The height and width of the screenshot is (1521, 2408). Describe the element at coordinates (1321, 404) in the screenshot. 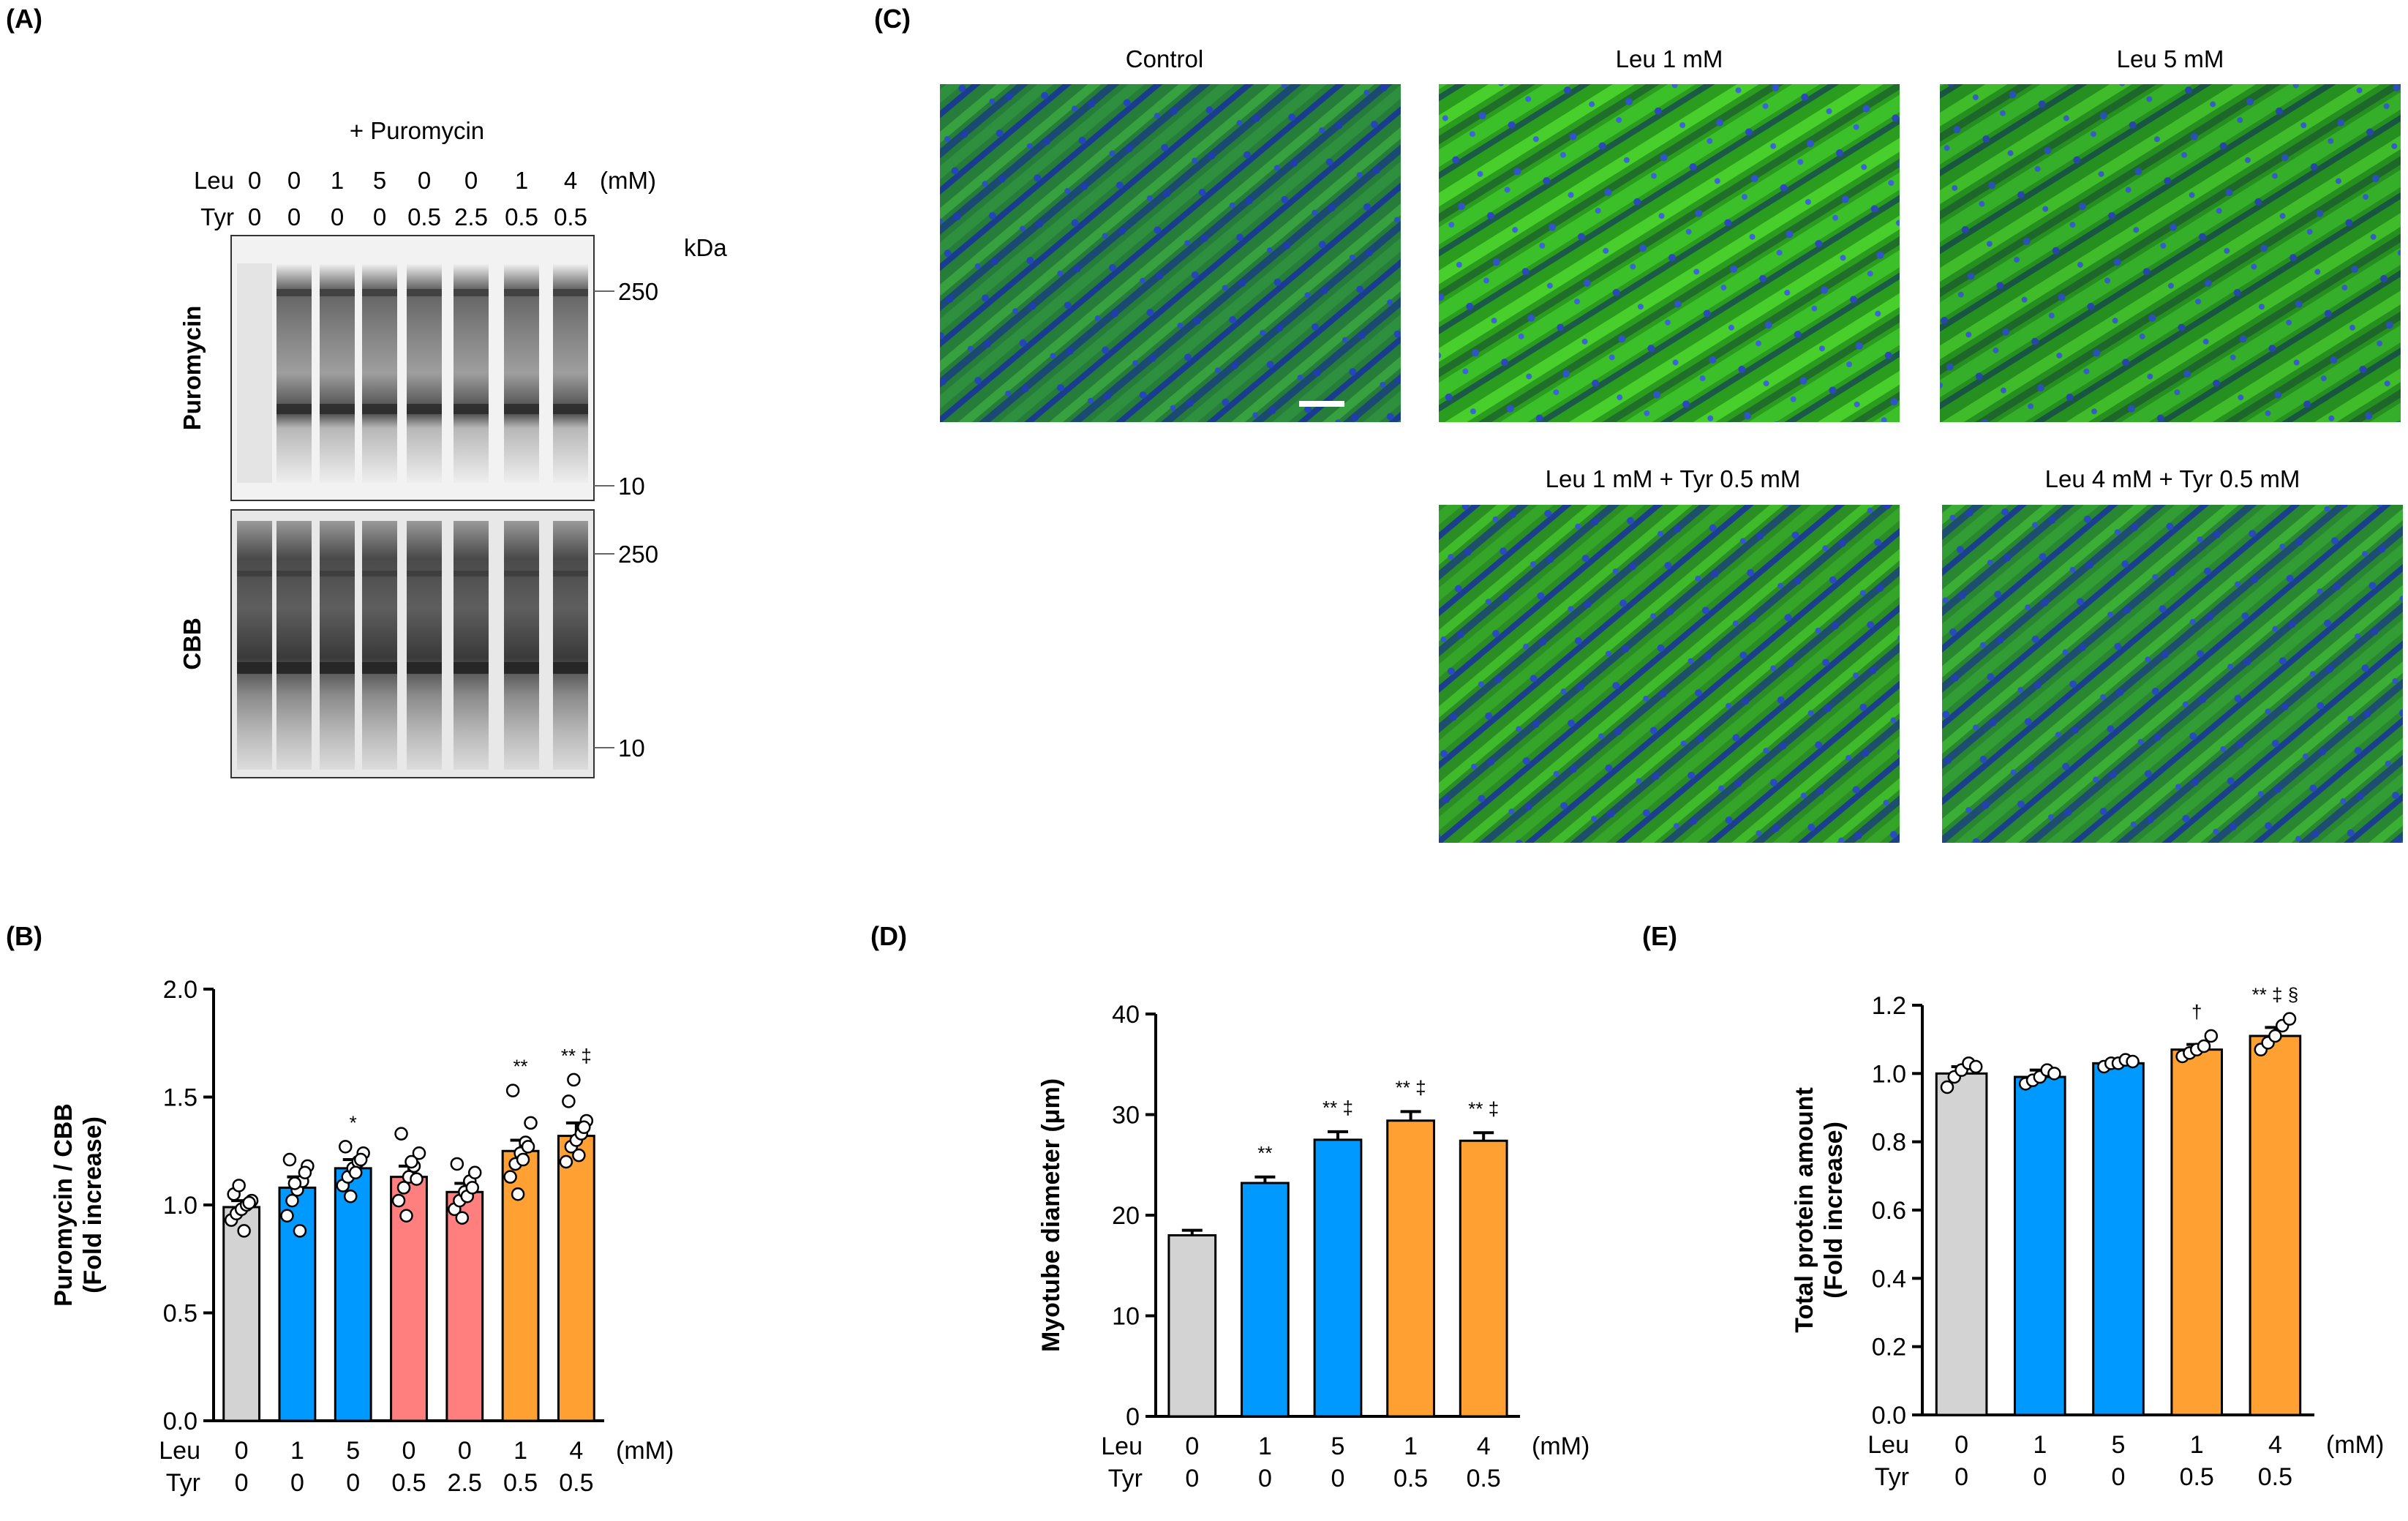

I see `scale-bar` at that location.